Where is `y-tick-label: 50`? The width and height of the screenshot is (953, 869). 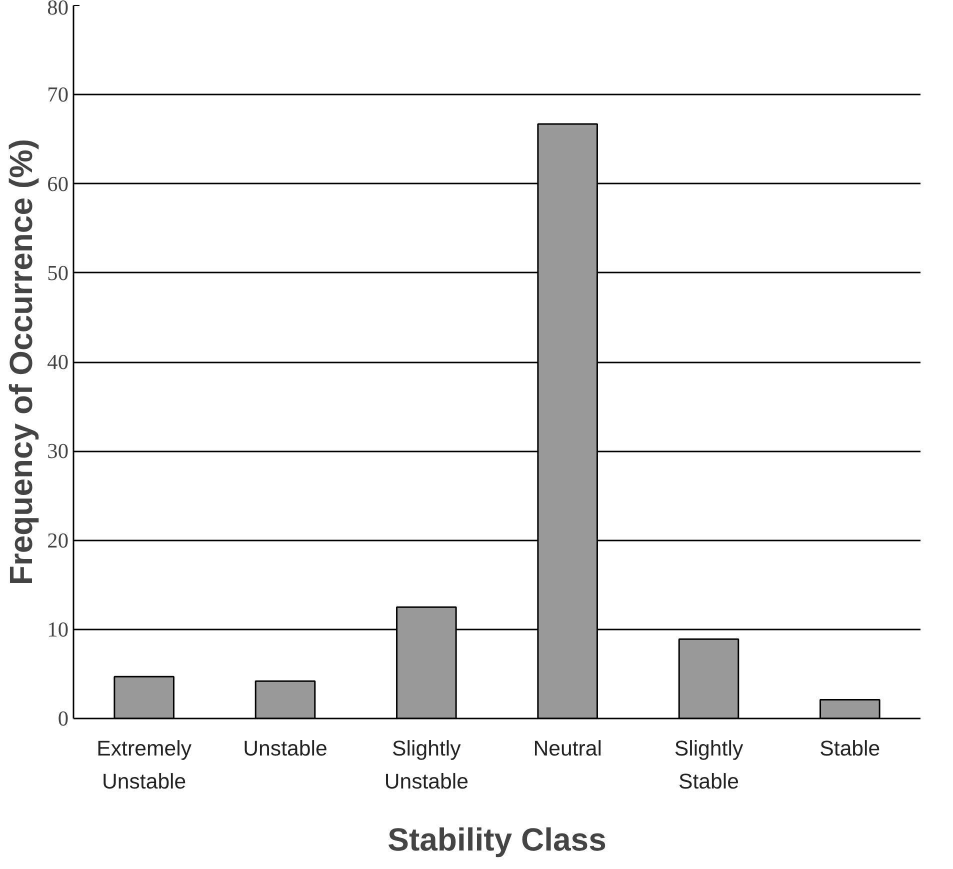 y-tick-label: 50 is located at coordinates (57, 272).